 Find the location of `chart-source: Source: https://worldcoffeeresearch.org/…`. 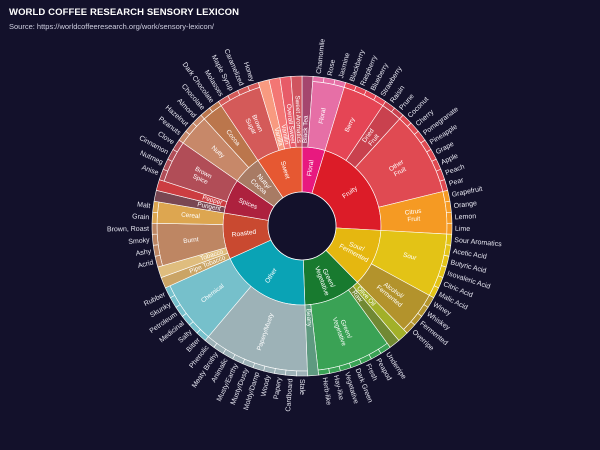

chart-source: Source: https://worldcoffeeresearch.org/… is located at coordinates (111, 26).